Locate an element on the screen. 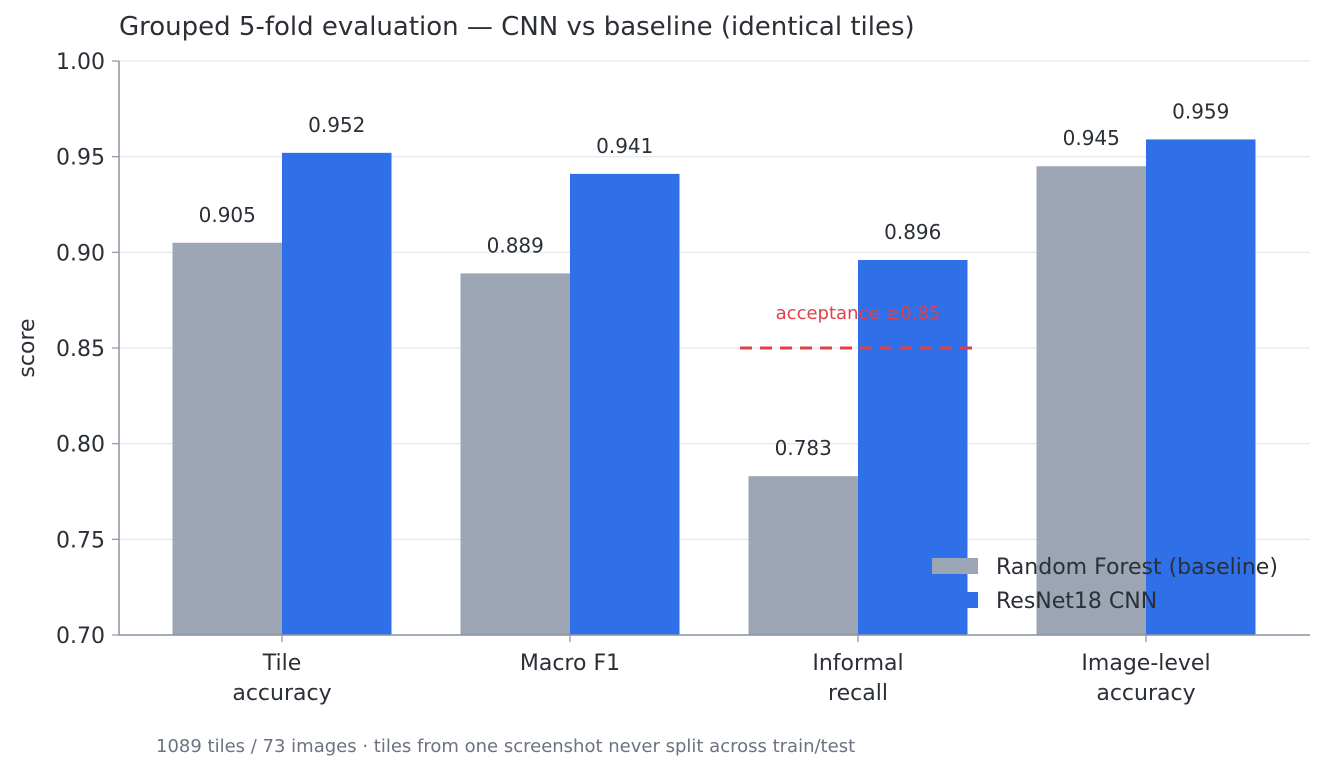 The image size is (1325, 772). y-tick-label: 0.95 is located at coordinates (80, 158).